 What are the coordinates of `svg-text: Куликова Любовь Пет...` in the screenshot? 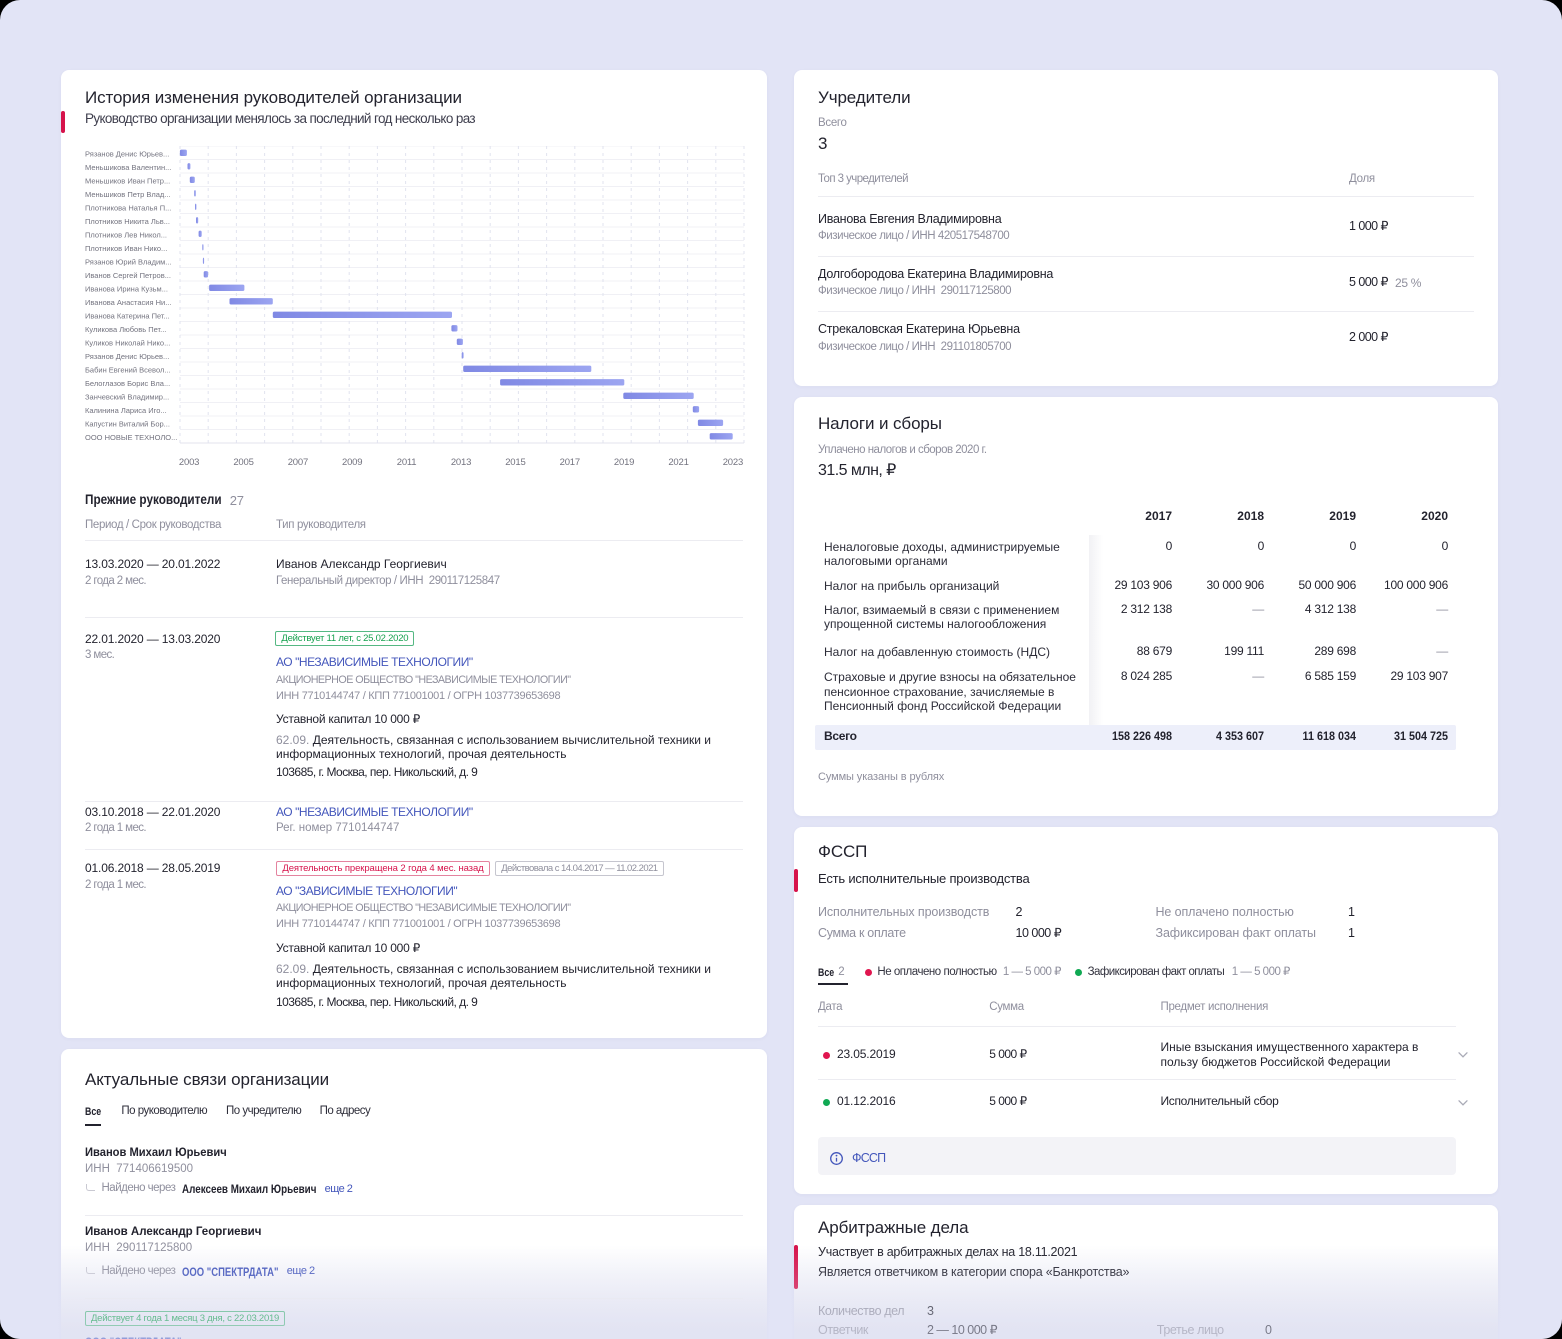 It's located at (125, 329).